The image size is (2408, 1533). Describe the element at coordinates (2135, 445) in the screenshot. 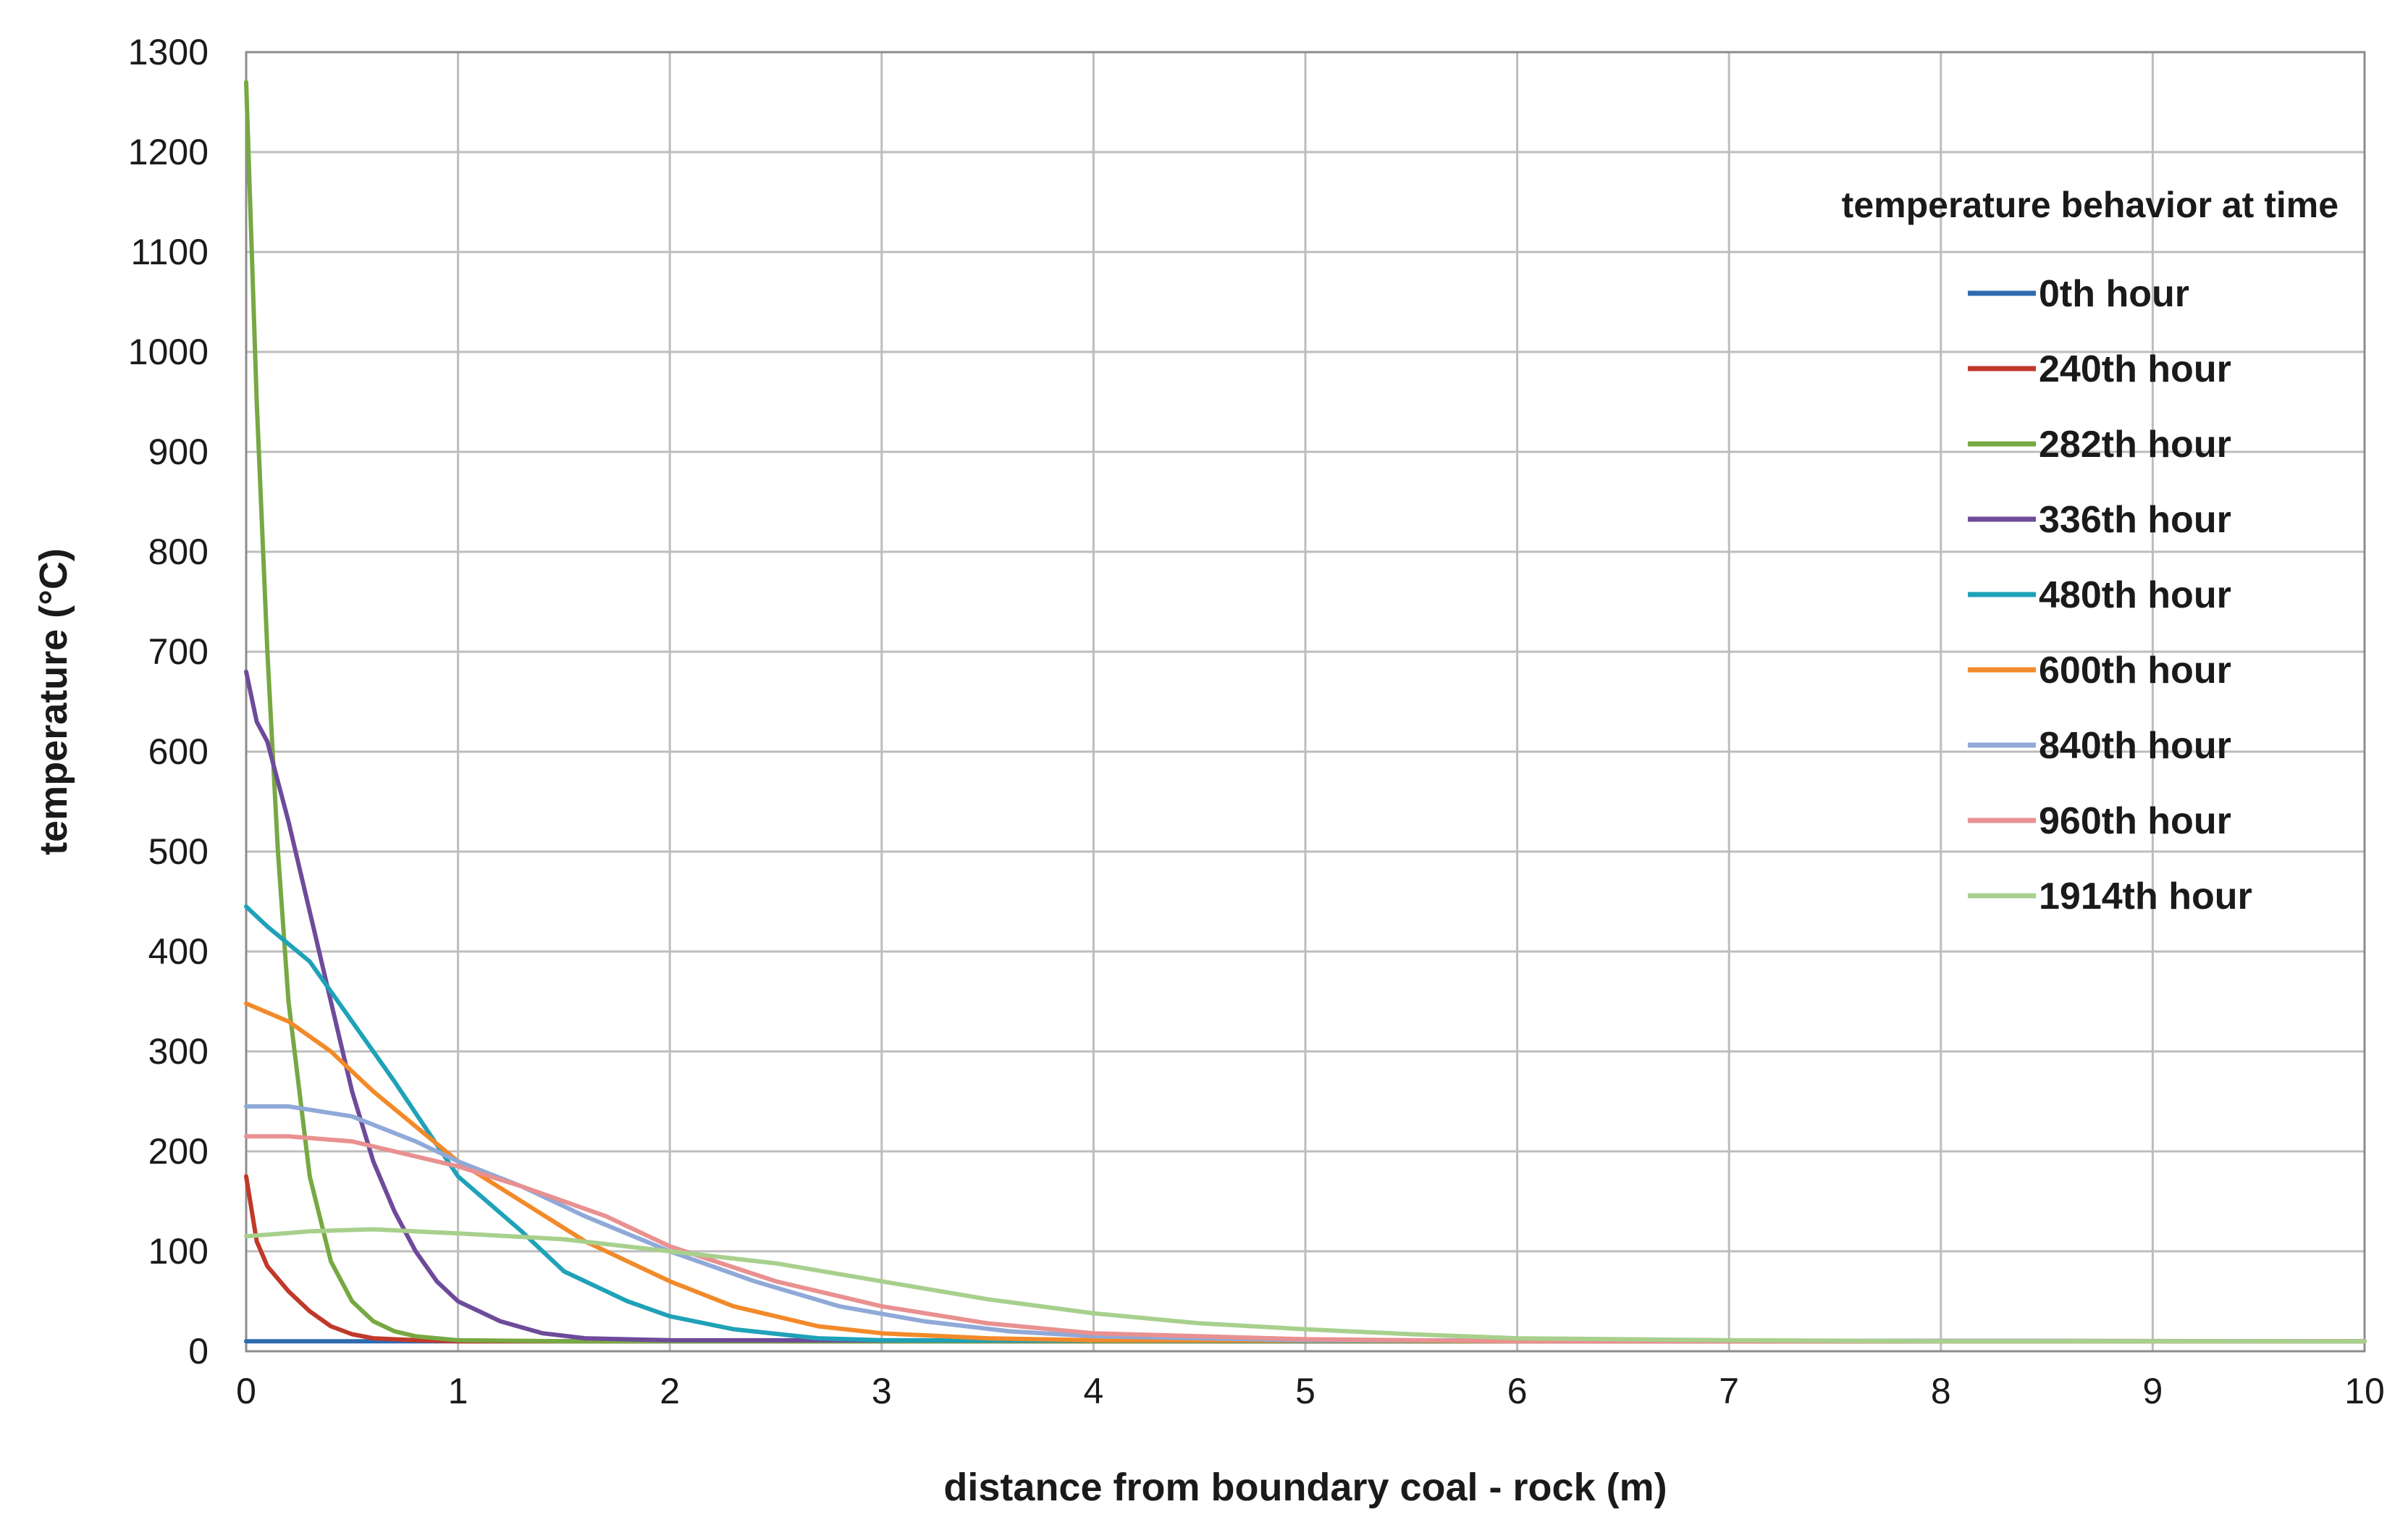

I see `legend-label: 282th hour` at that location.